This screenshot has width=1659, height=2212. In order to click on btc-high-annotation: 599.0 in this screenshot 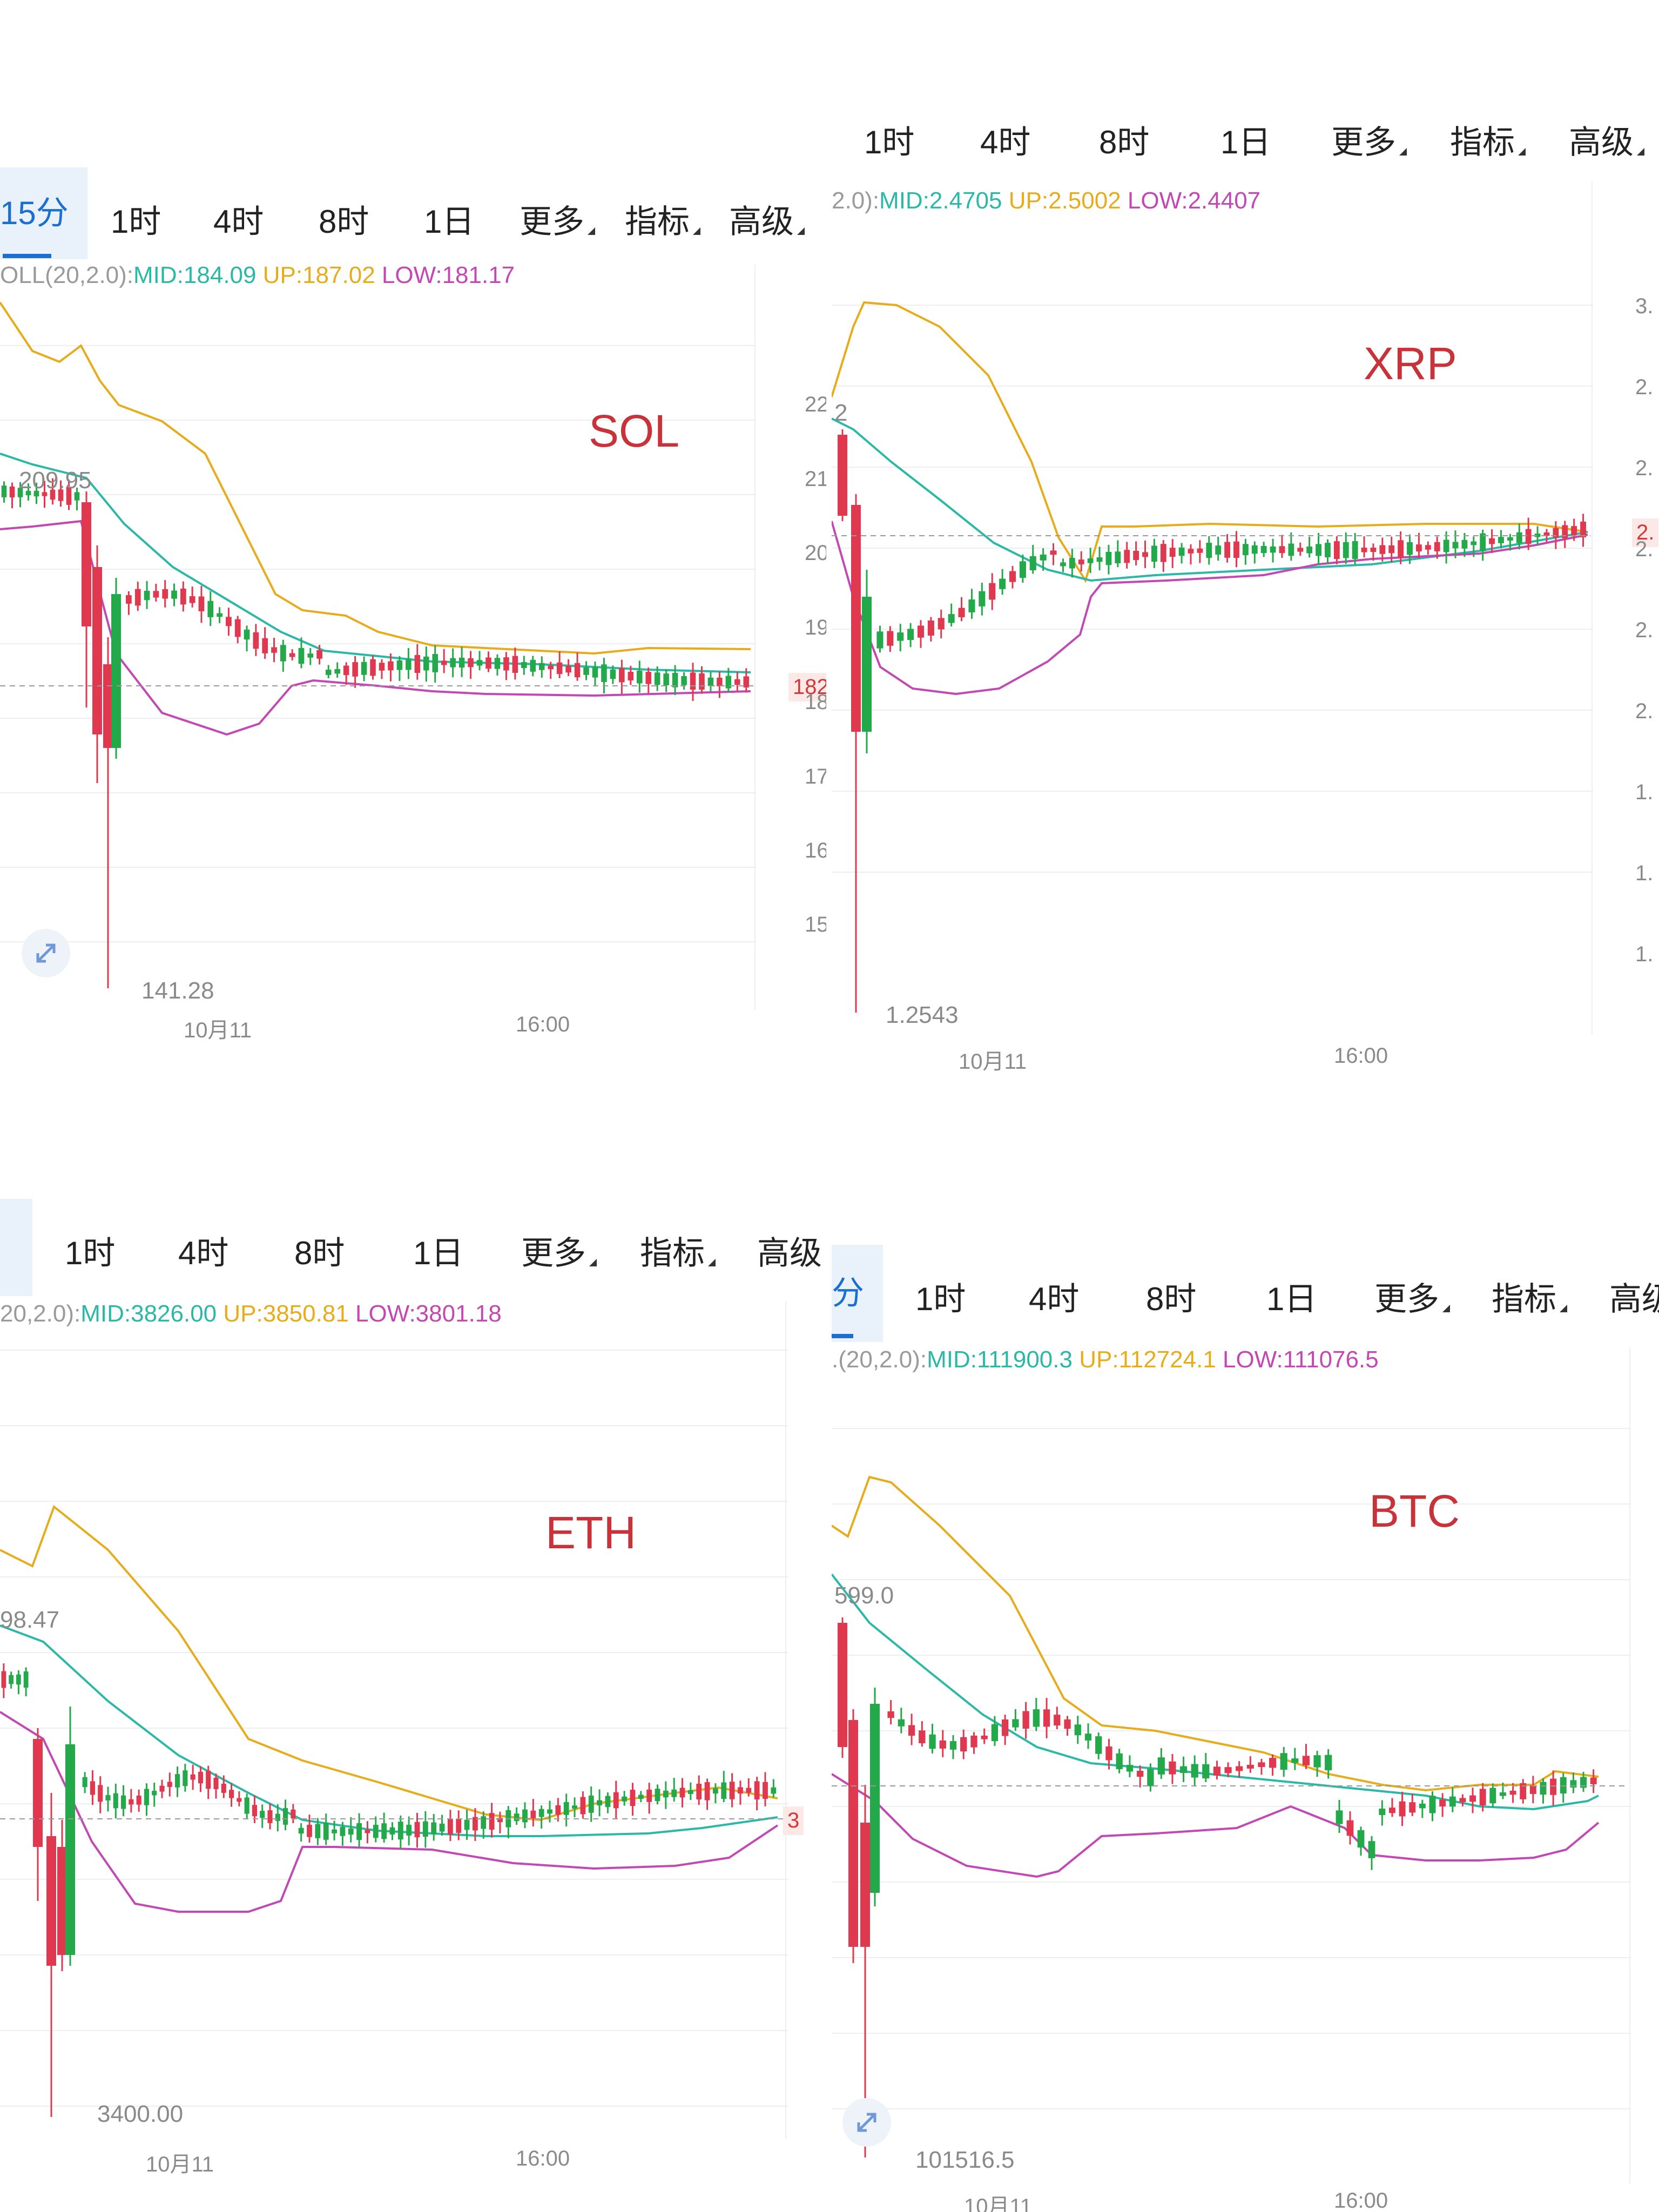, I will do `click(864, 1595)`.